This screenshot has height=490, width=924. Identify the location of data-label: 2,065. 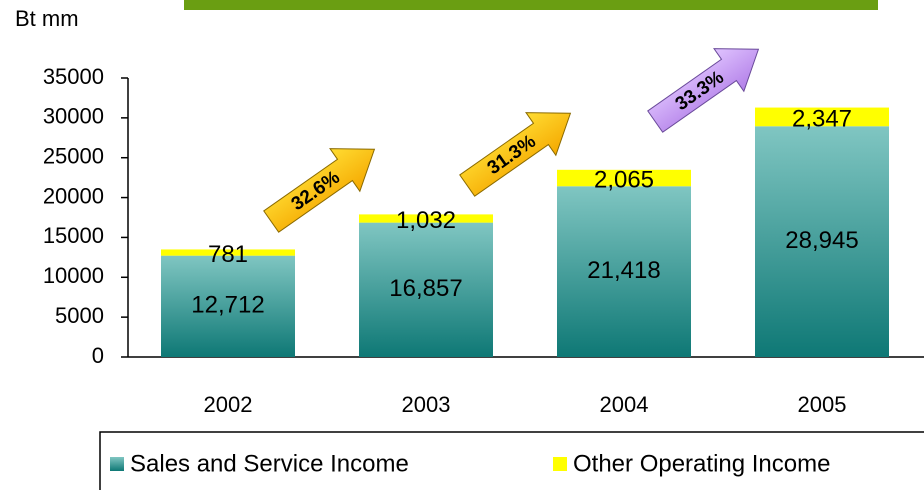
(624, 179).